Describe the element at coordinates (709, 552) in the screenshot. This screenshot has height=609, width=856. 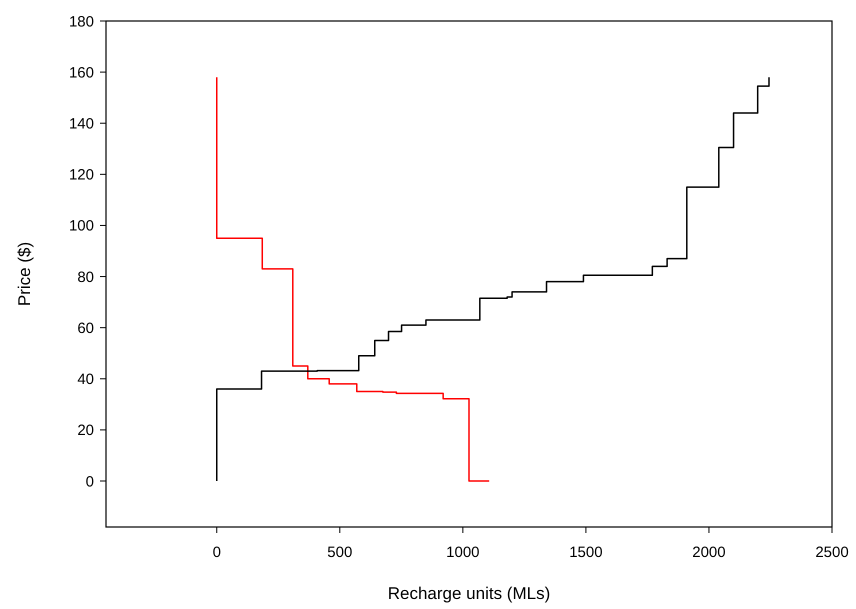
I see `x-tick-label: 2000` at that location.